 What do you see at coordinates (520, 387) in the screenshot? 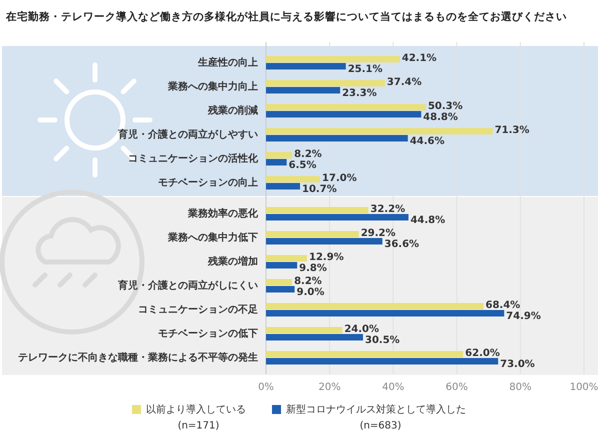
I see `x-tick-label: 80%` at bounding box center [520, 387].